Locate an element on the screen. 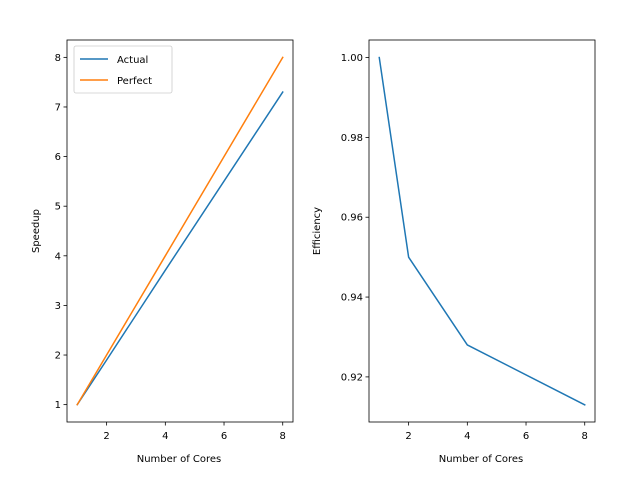  speedup-x-tick-label: 2 is located at coordinates (106, 436).